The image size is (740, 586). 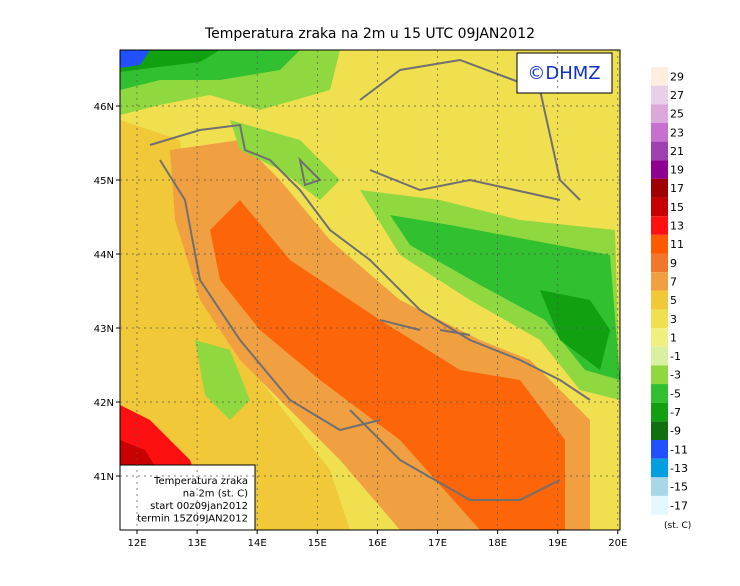 I want to click on colorbar-label: 19, so click(x=677, y=170).